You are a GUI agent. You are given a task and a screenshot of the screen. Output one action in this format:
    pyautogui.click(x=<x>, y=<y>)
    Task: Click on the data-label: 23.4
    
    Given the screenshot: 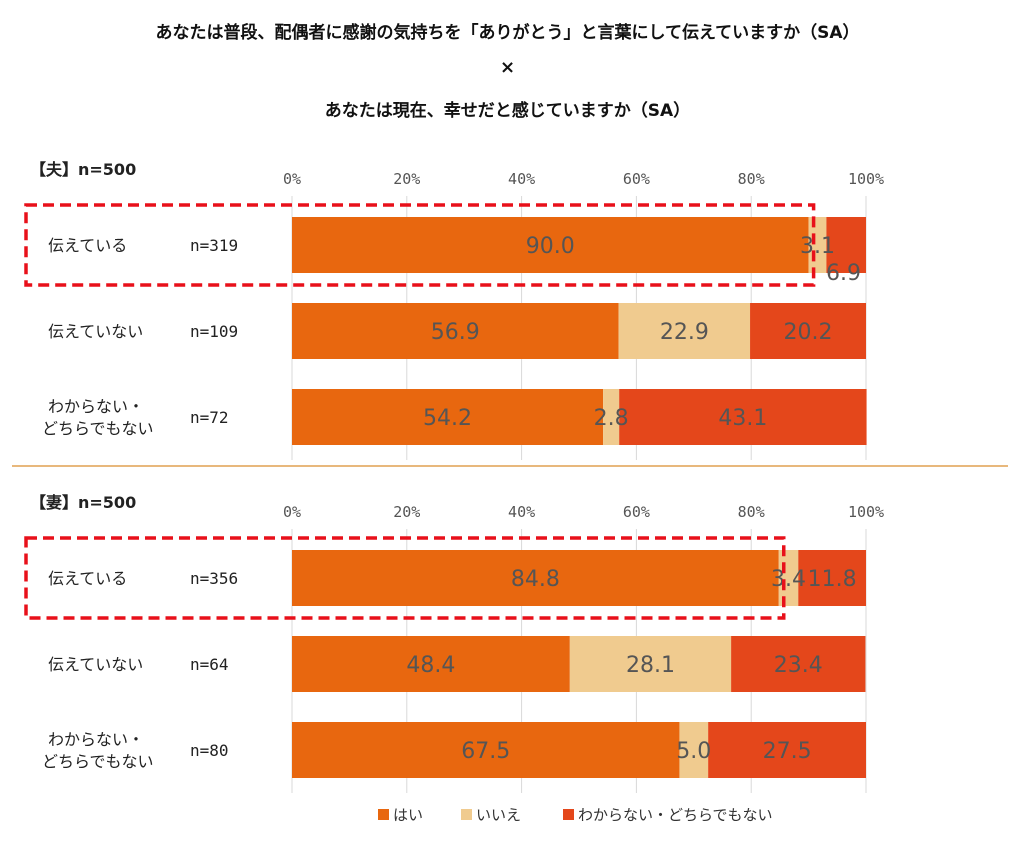 What is the action you would take?
    pyautogui.click(x=798, y=665)
    